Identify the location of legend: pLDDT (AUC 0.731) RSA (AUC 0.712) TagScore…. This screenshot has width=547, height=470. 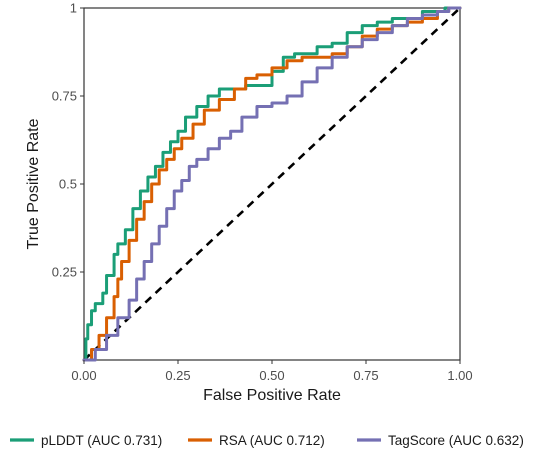
(267, 440).